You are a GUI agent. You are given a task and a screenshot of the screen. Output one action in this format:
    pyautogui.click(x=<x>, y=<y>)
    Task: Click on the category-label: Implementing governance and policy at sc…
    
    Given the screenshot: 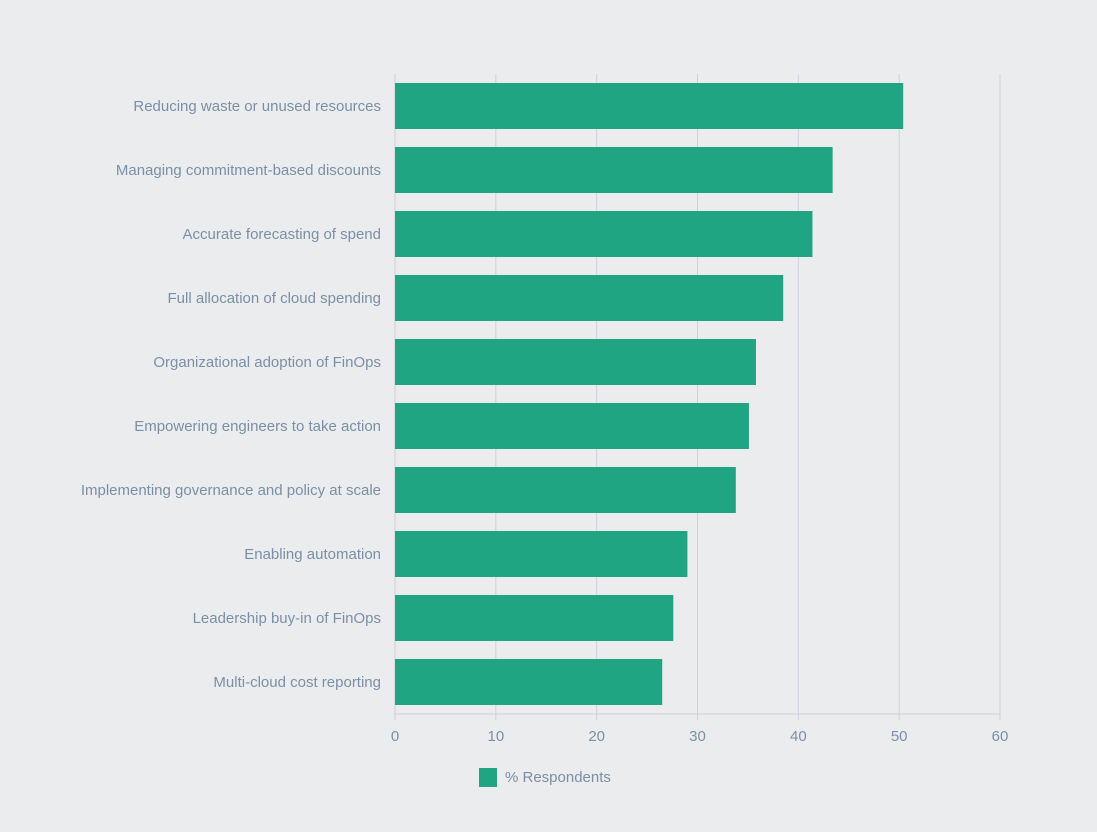 What is the action you would take?
    pyautogui.click(x=231, y=490)
    